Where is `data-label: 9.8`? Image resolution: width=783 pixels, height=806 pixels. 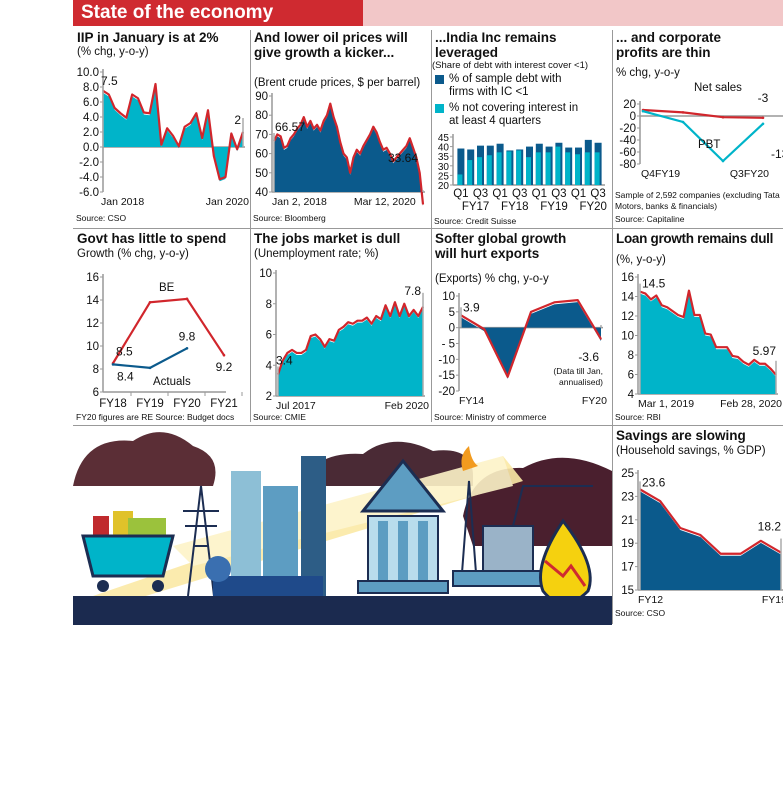 data-label: 9.8 is located at coordinates (187, 336).